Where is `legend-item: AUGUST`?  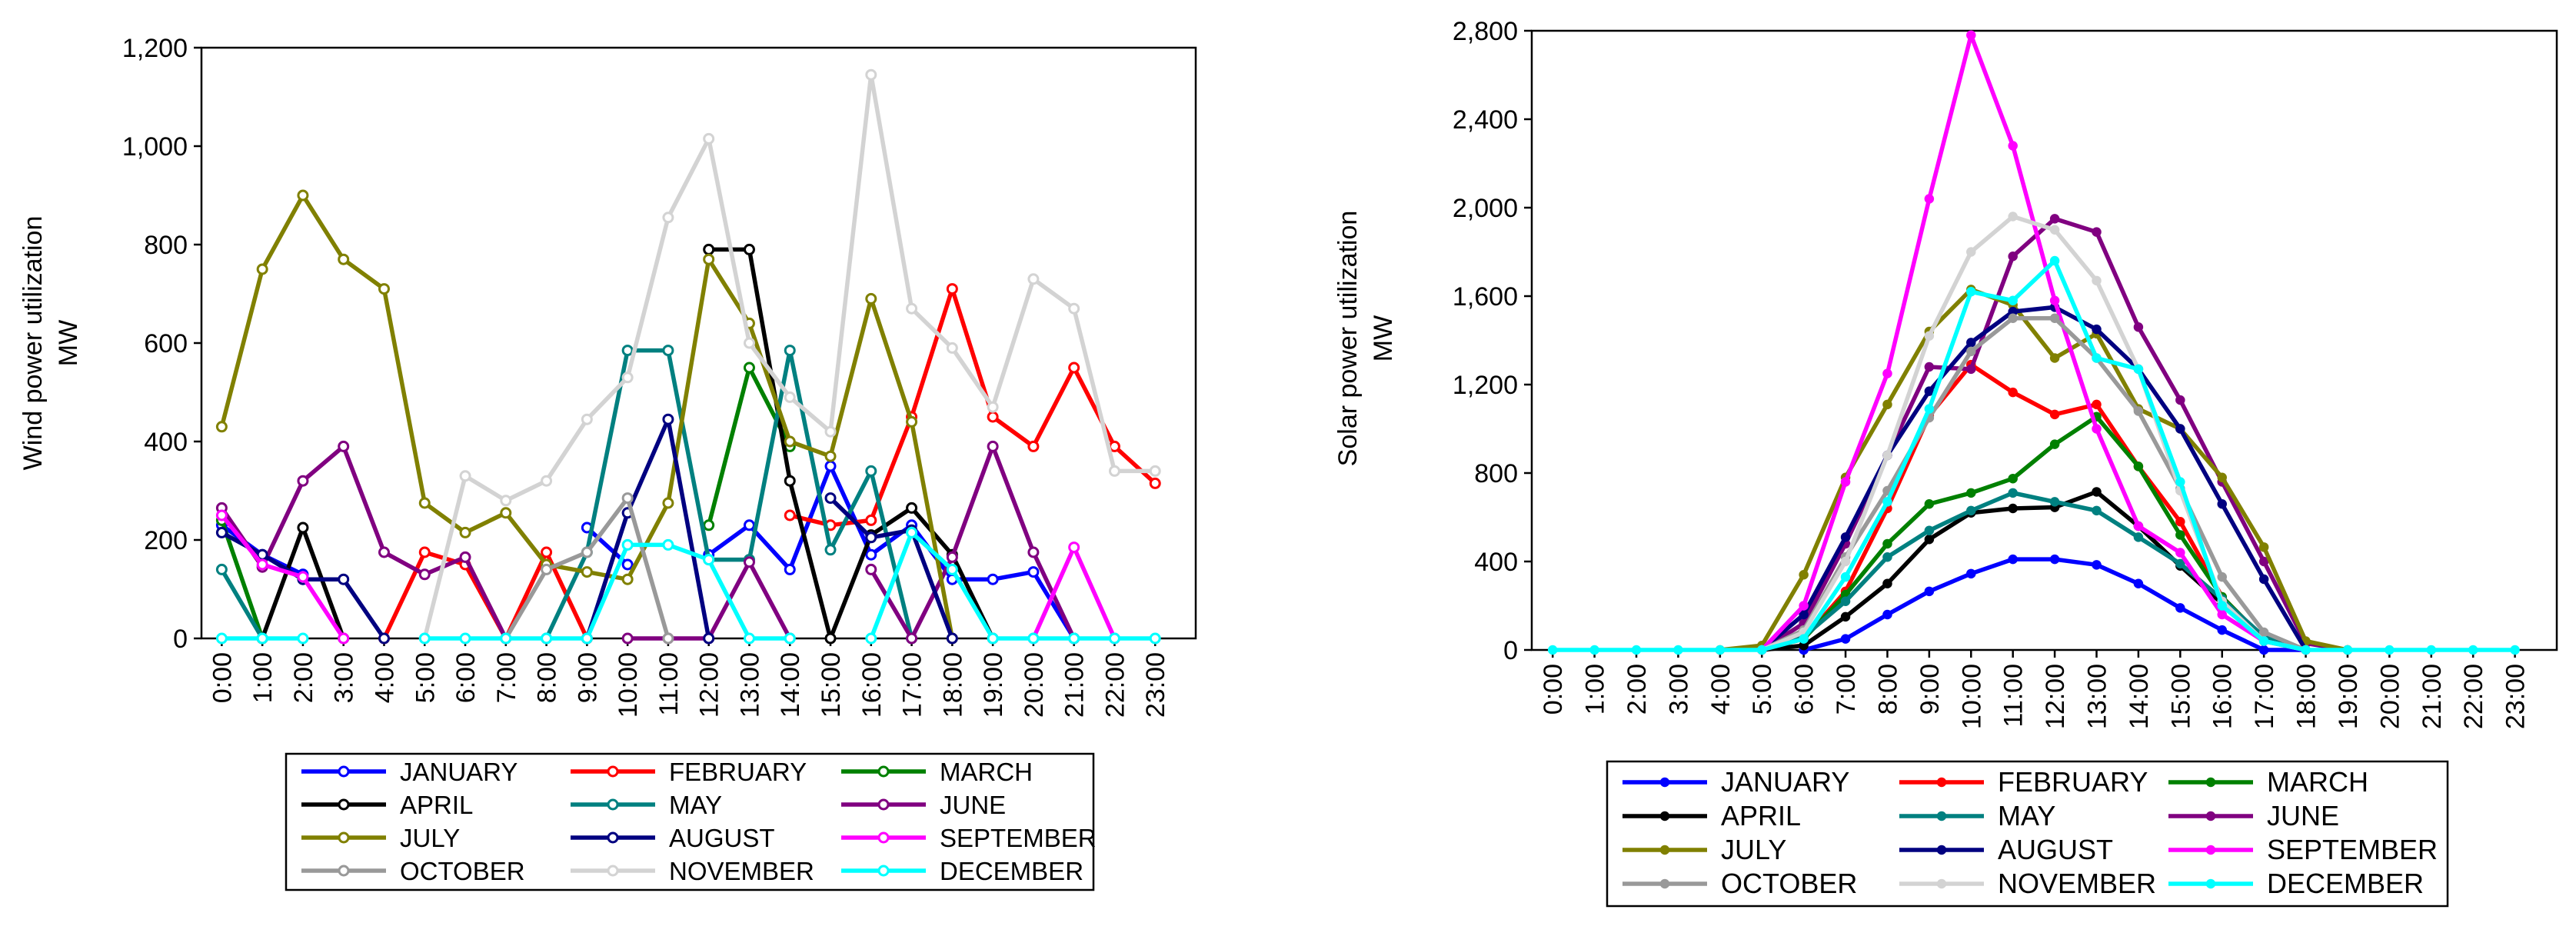
legend-item: AUGUST is located at coordinates (673, 838).